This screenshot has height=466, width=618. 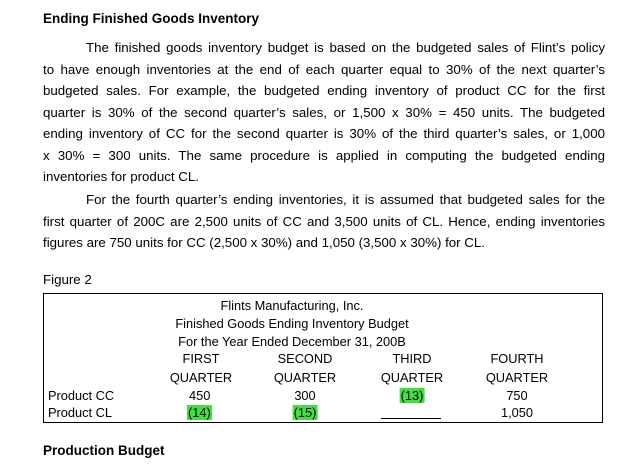 I want to click on col-header-q2: SECOND, so click(x=305, y=358).